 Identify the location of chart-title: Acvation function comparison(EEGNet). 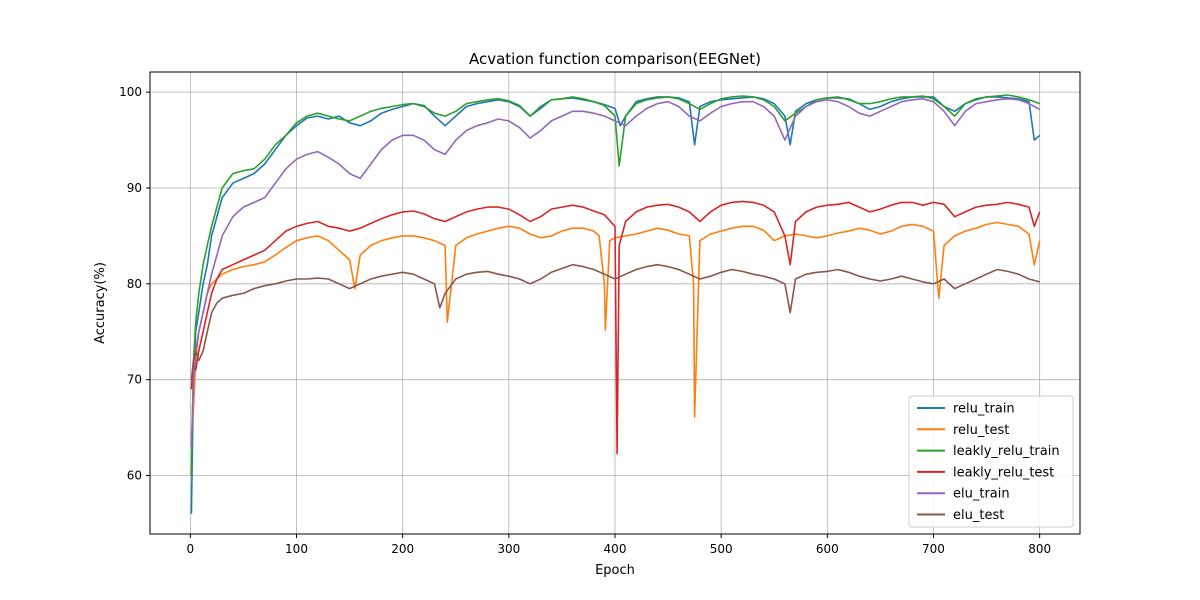
(615, 59).